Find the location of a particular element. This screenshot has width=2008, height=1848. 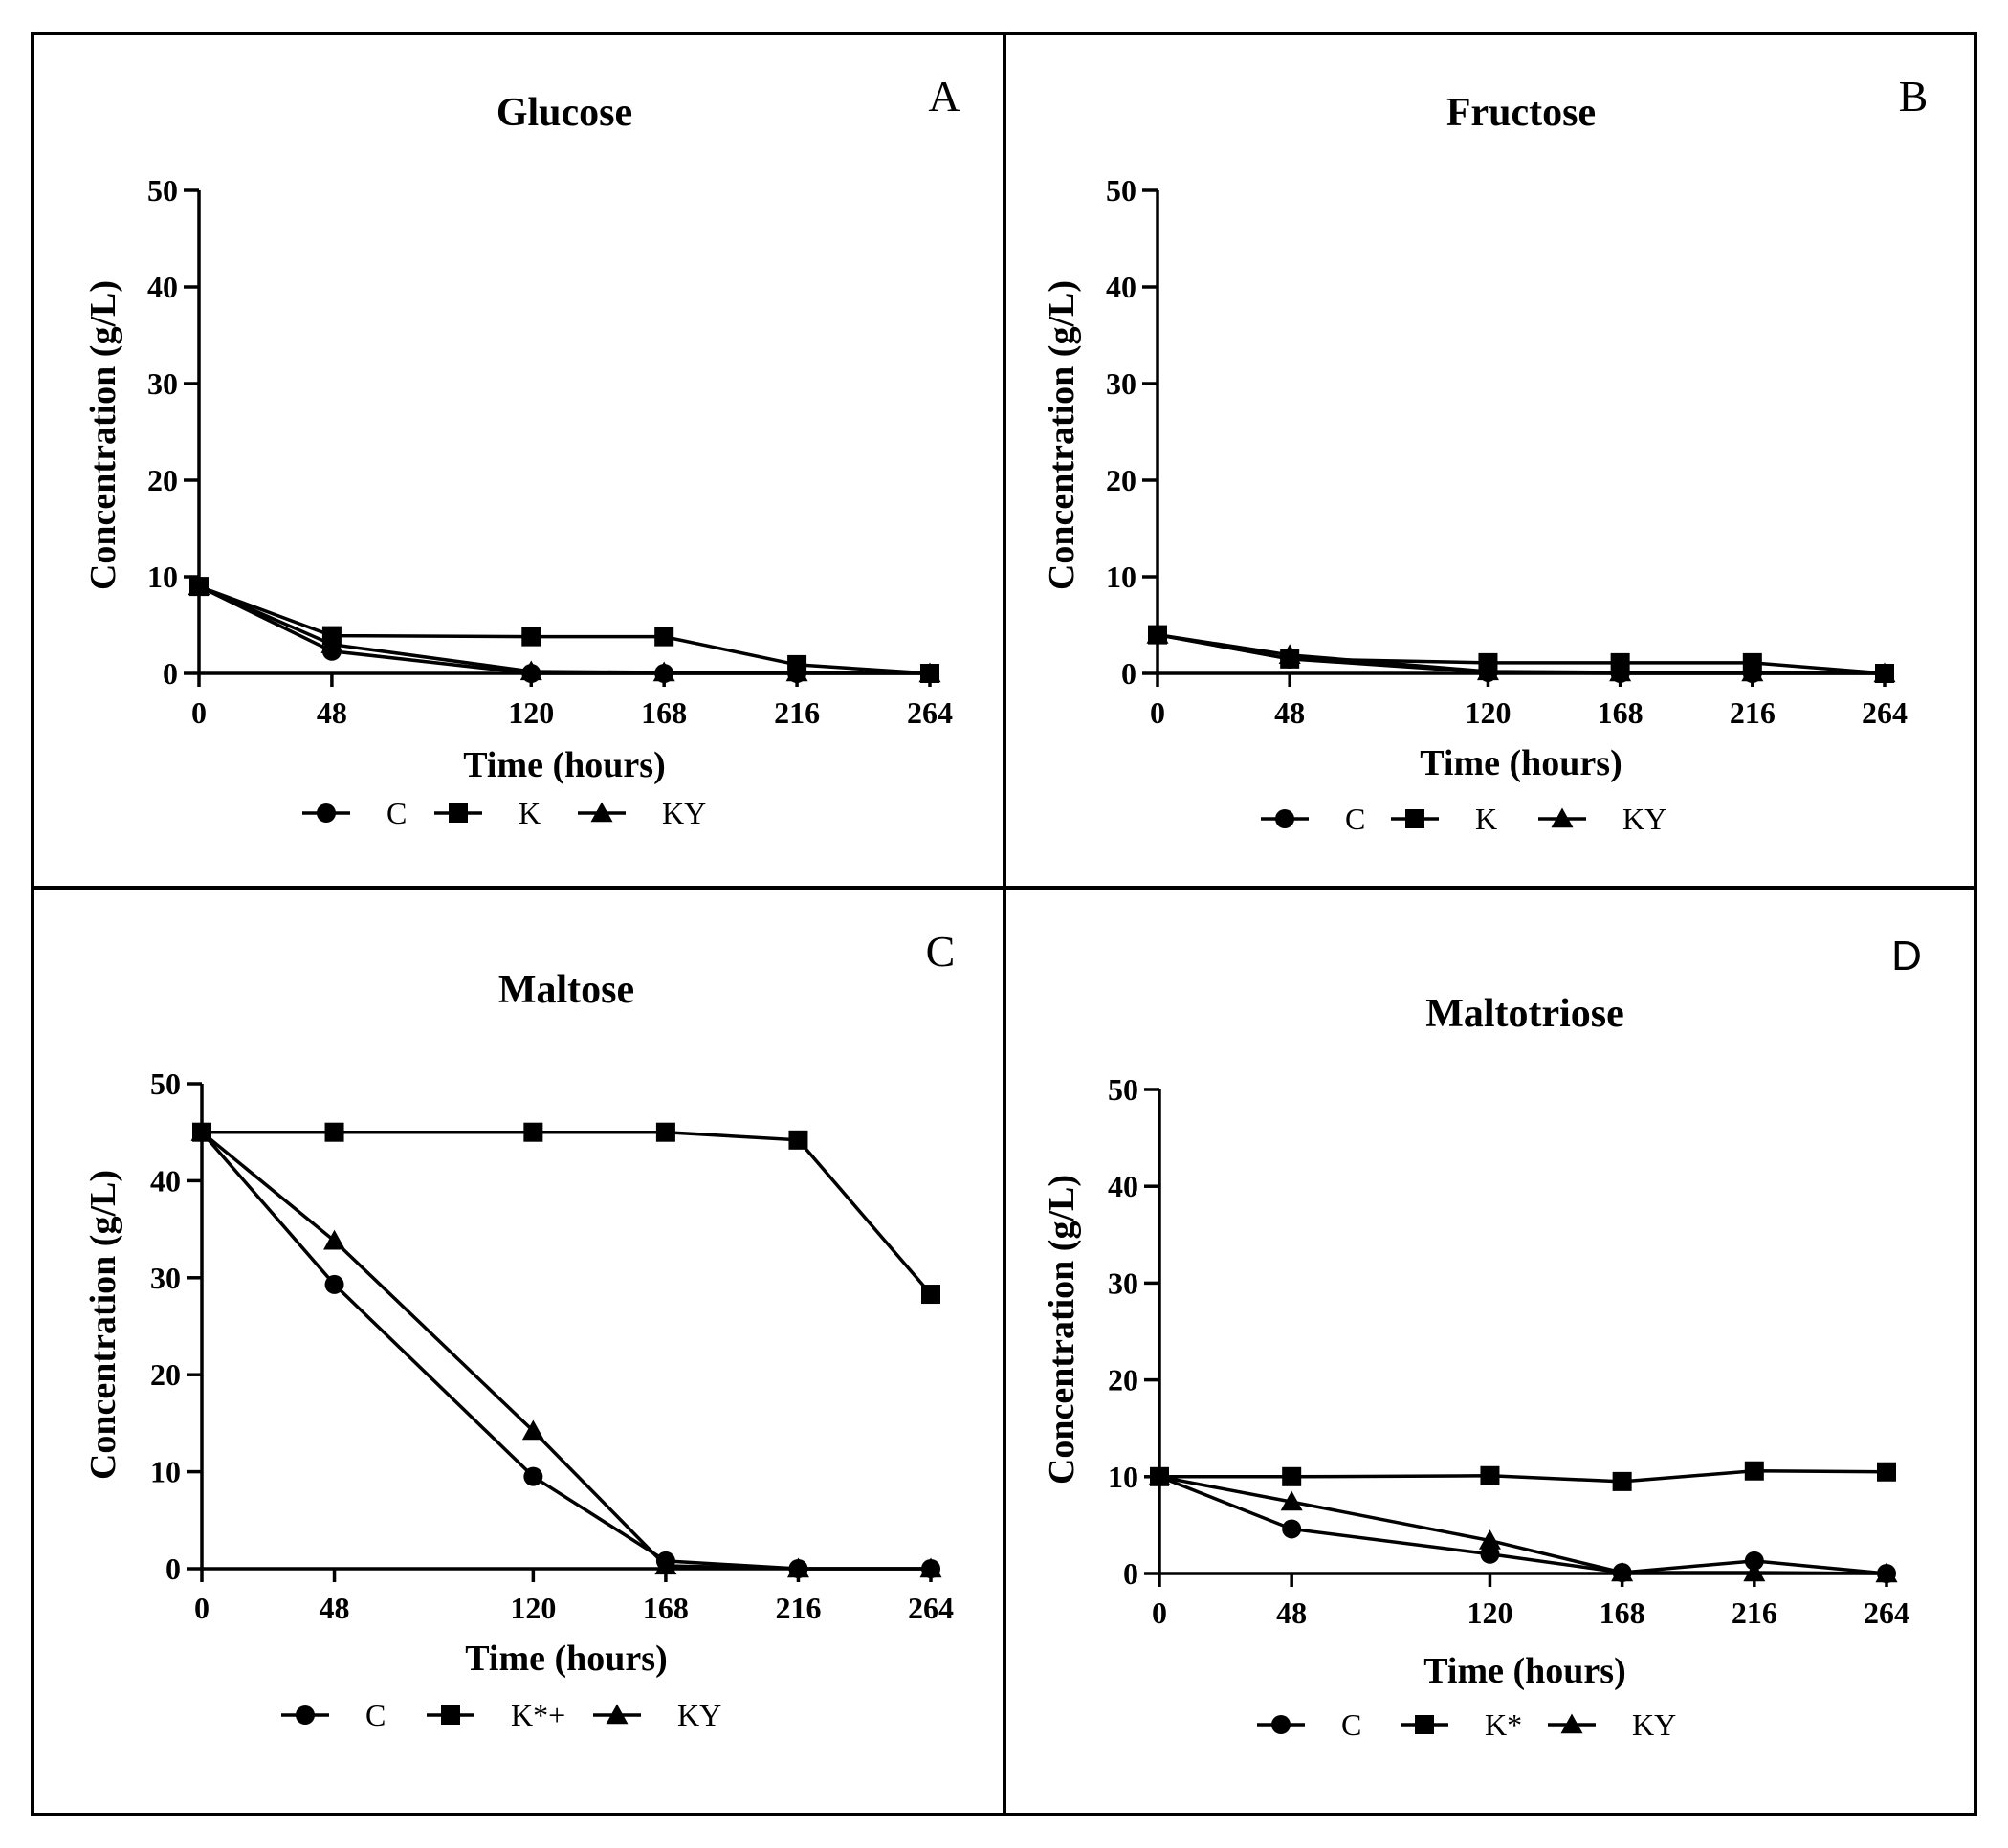

panel-title: Fructose is located at coordinates (1521, 113).